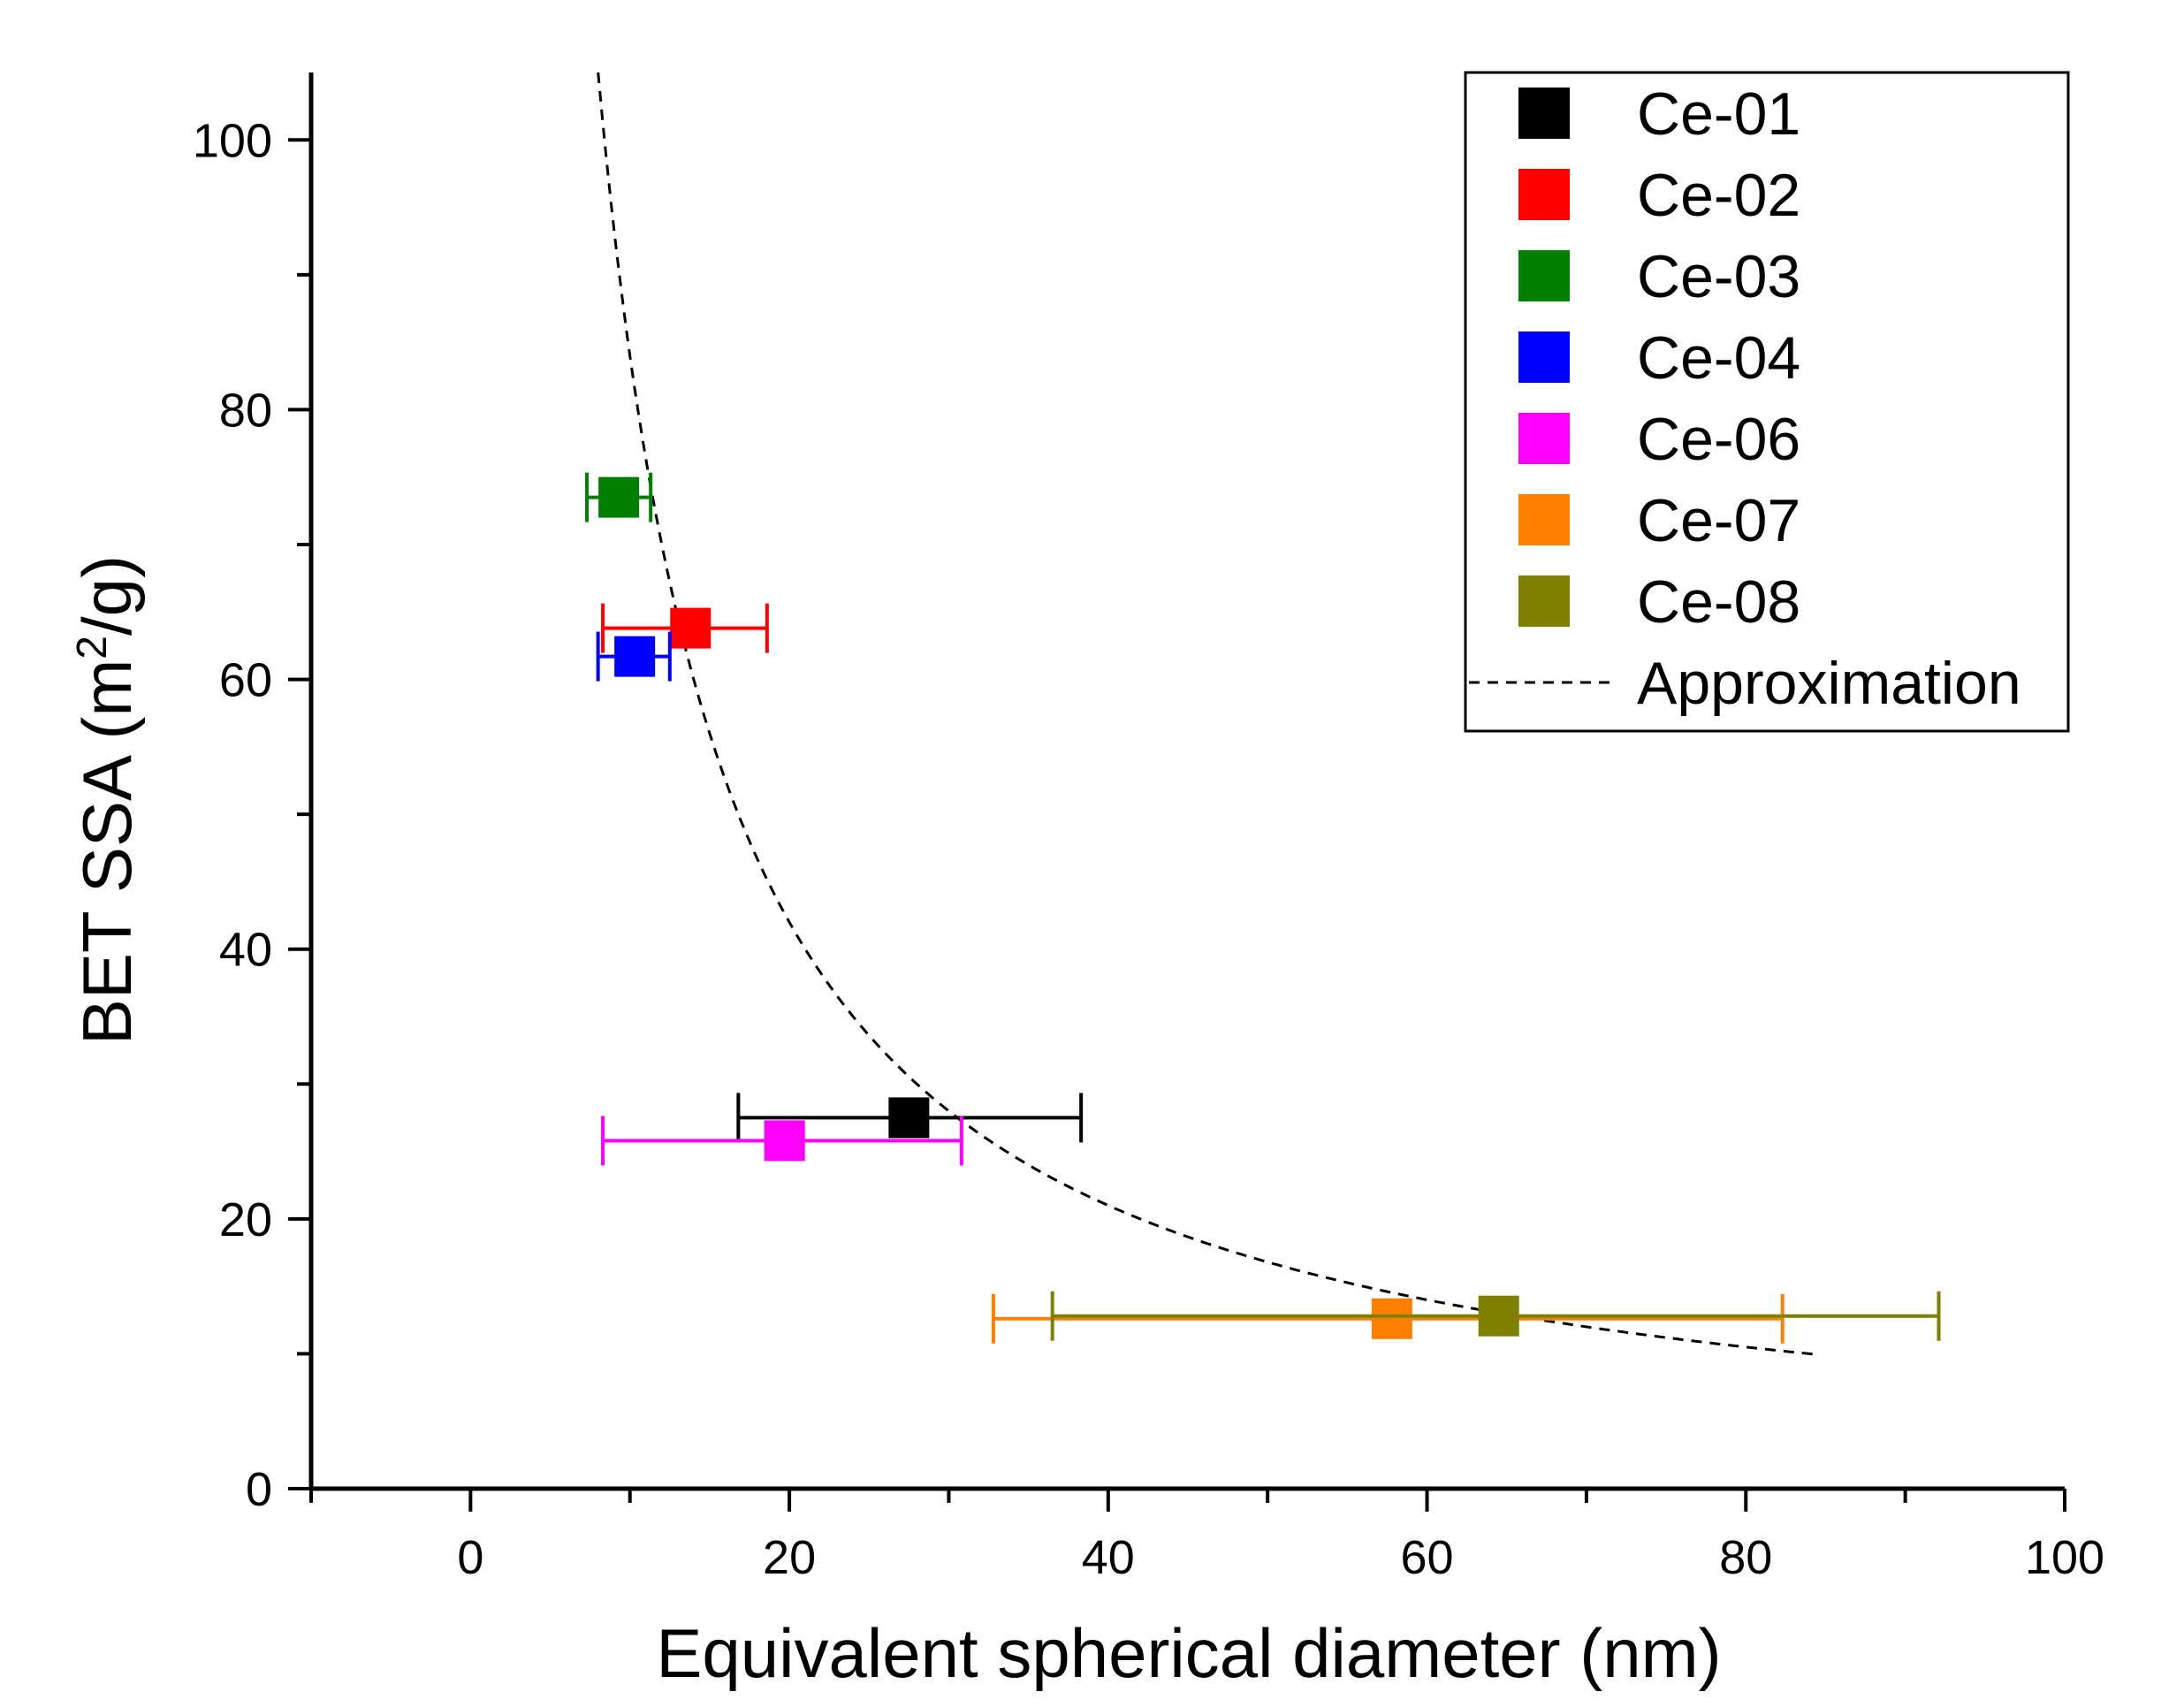  Describe the element at coordinates (107, 852) in the screenshot. I see `y-axis-title-main: BET SSA (m` at that location.